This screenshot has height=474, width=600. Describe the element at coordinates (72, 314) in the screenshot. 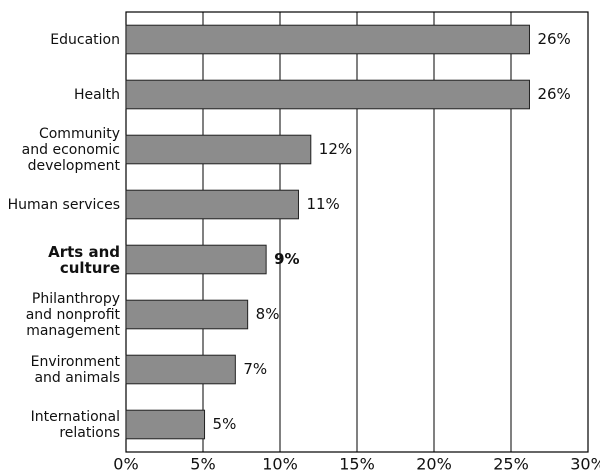

I see `category-label: Philanthropy and nonprofit management` at that location.